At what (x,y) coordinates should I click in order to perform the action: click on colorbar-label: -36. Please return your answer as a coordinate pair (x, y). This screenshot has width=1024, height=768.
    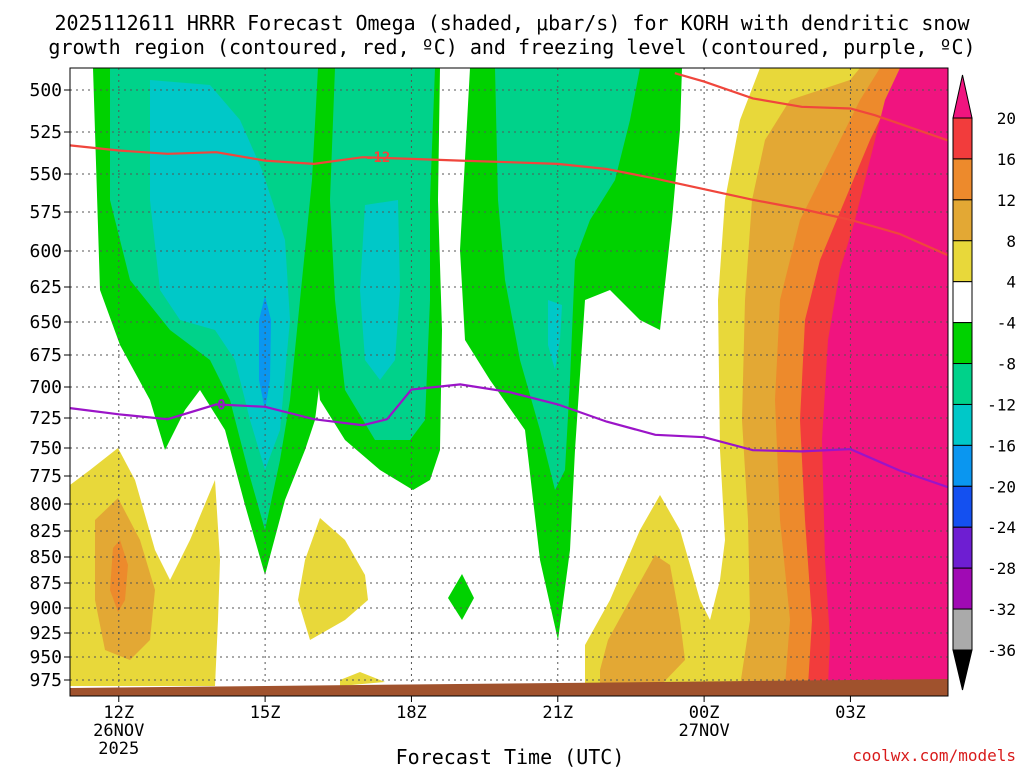
    Looking at the image, I should click on (1001, 650).